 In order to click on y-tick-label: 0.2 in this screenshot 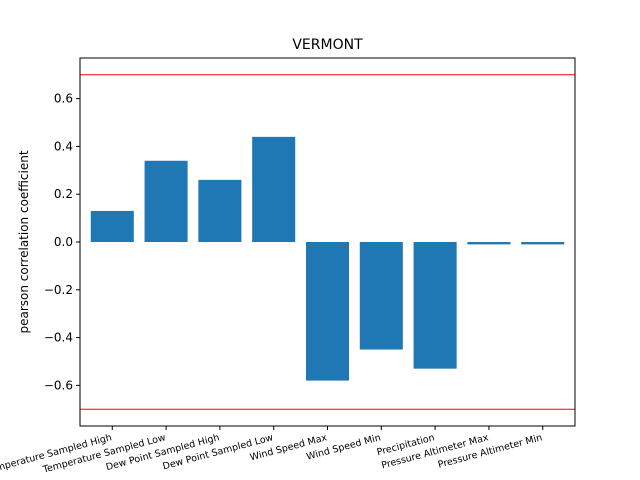, I will do `click(63, 194)`.